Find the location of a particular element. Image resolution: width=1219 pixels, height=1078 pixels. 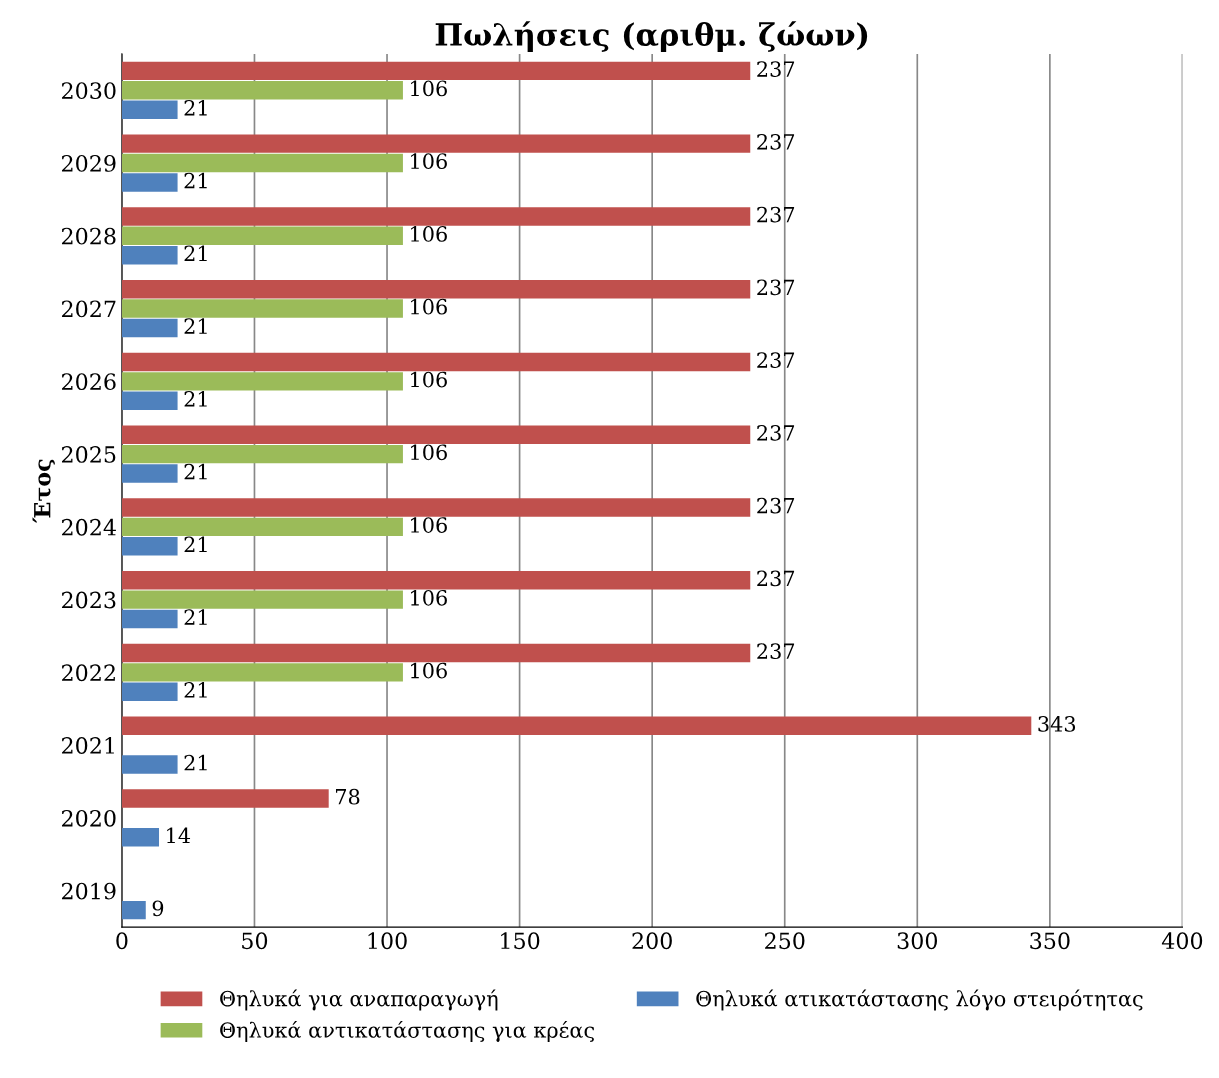

x-tick-label: 350 is located at coordinates (1050, 941).